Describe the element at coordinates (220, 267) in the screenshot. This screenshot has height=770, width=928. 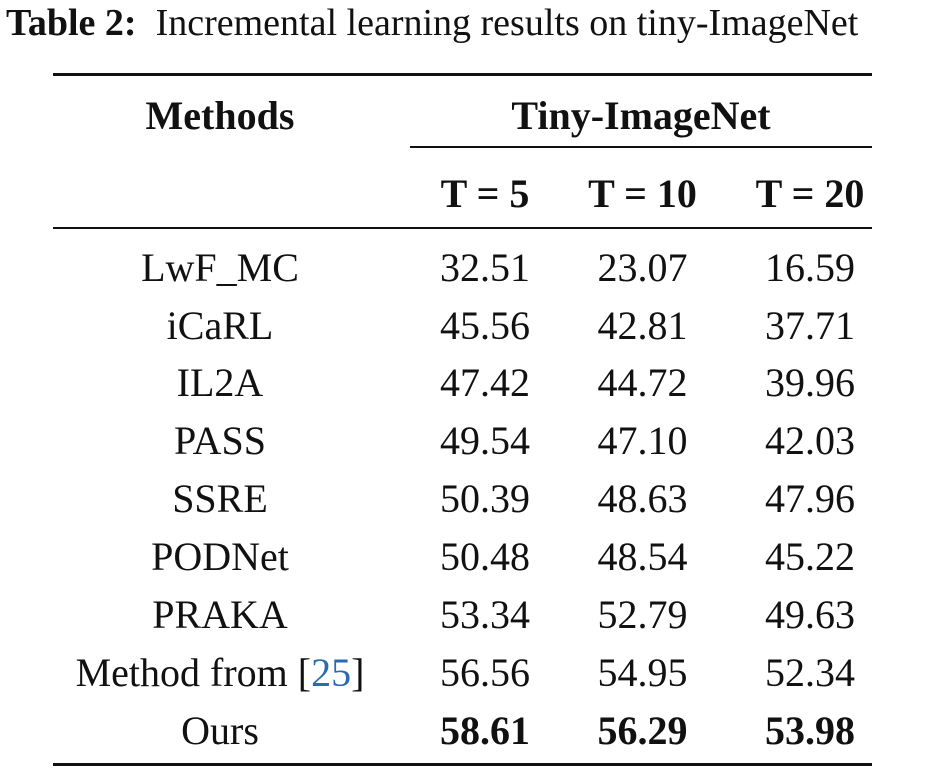
I see `method-cell: LwF_MC` at that location.